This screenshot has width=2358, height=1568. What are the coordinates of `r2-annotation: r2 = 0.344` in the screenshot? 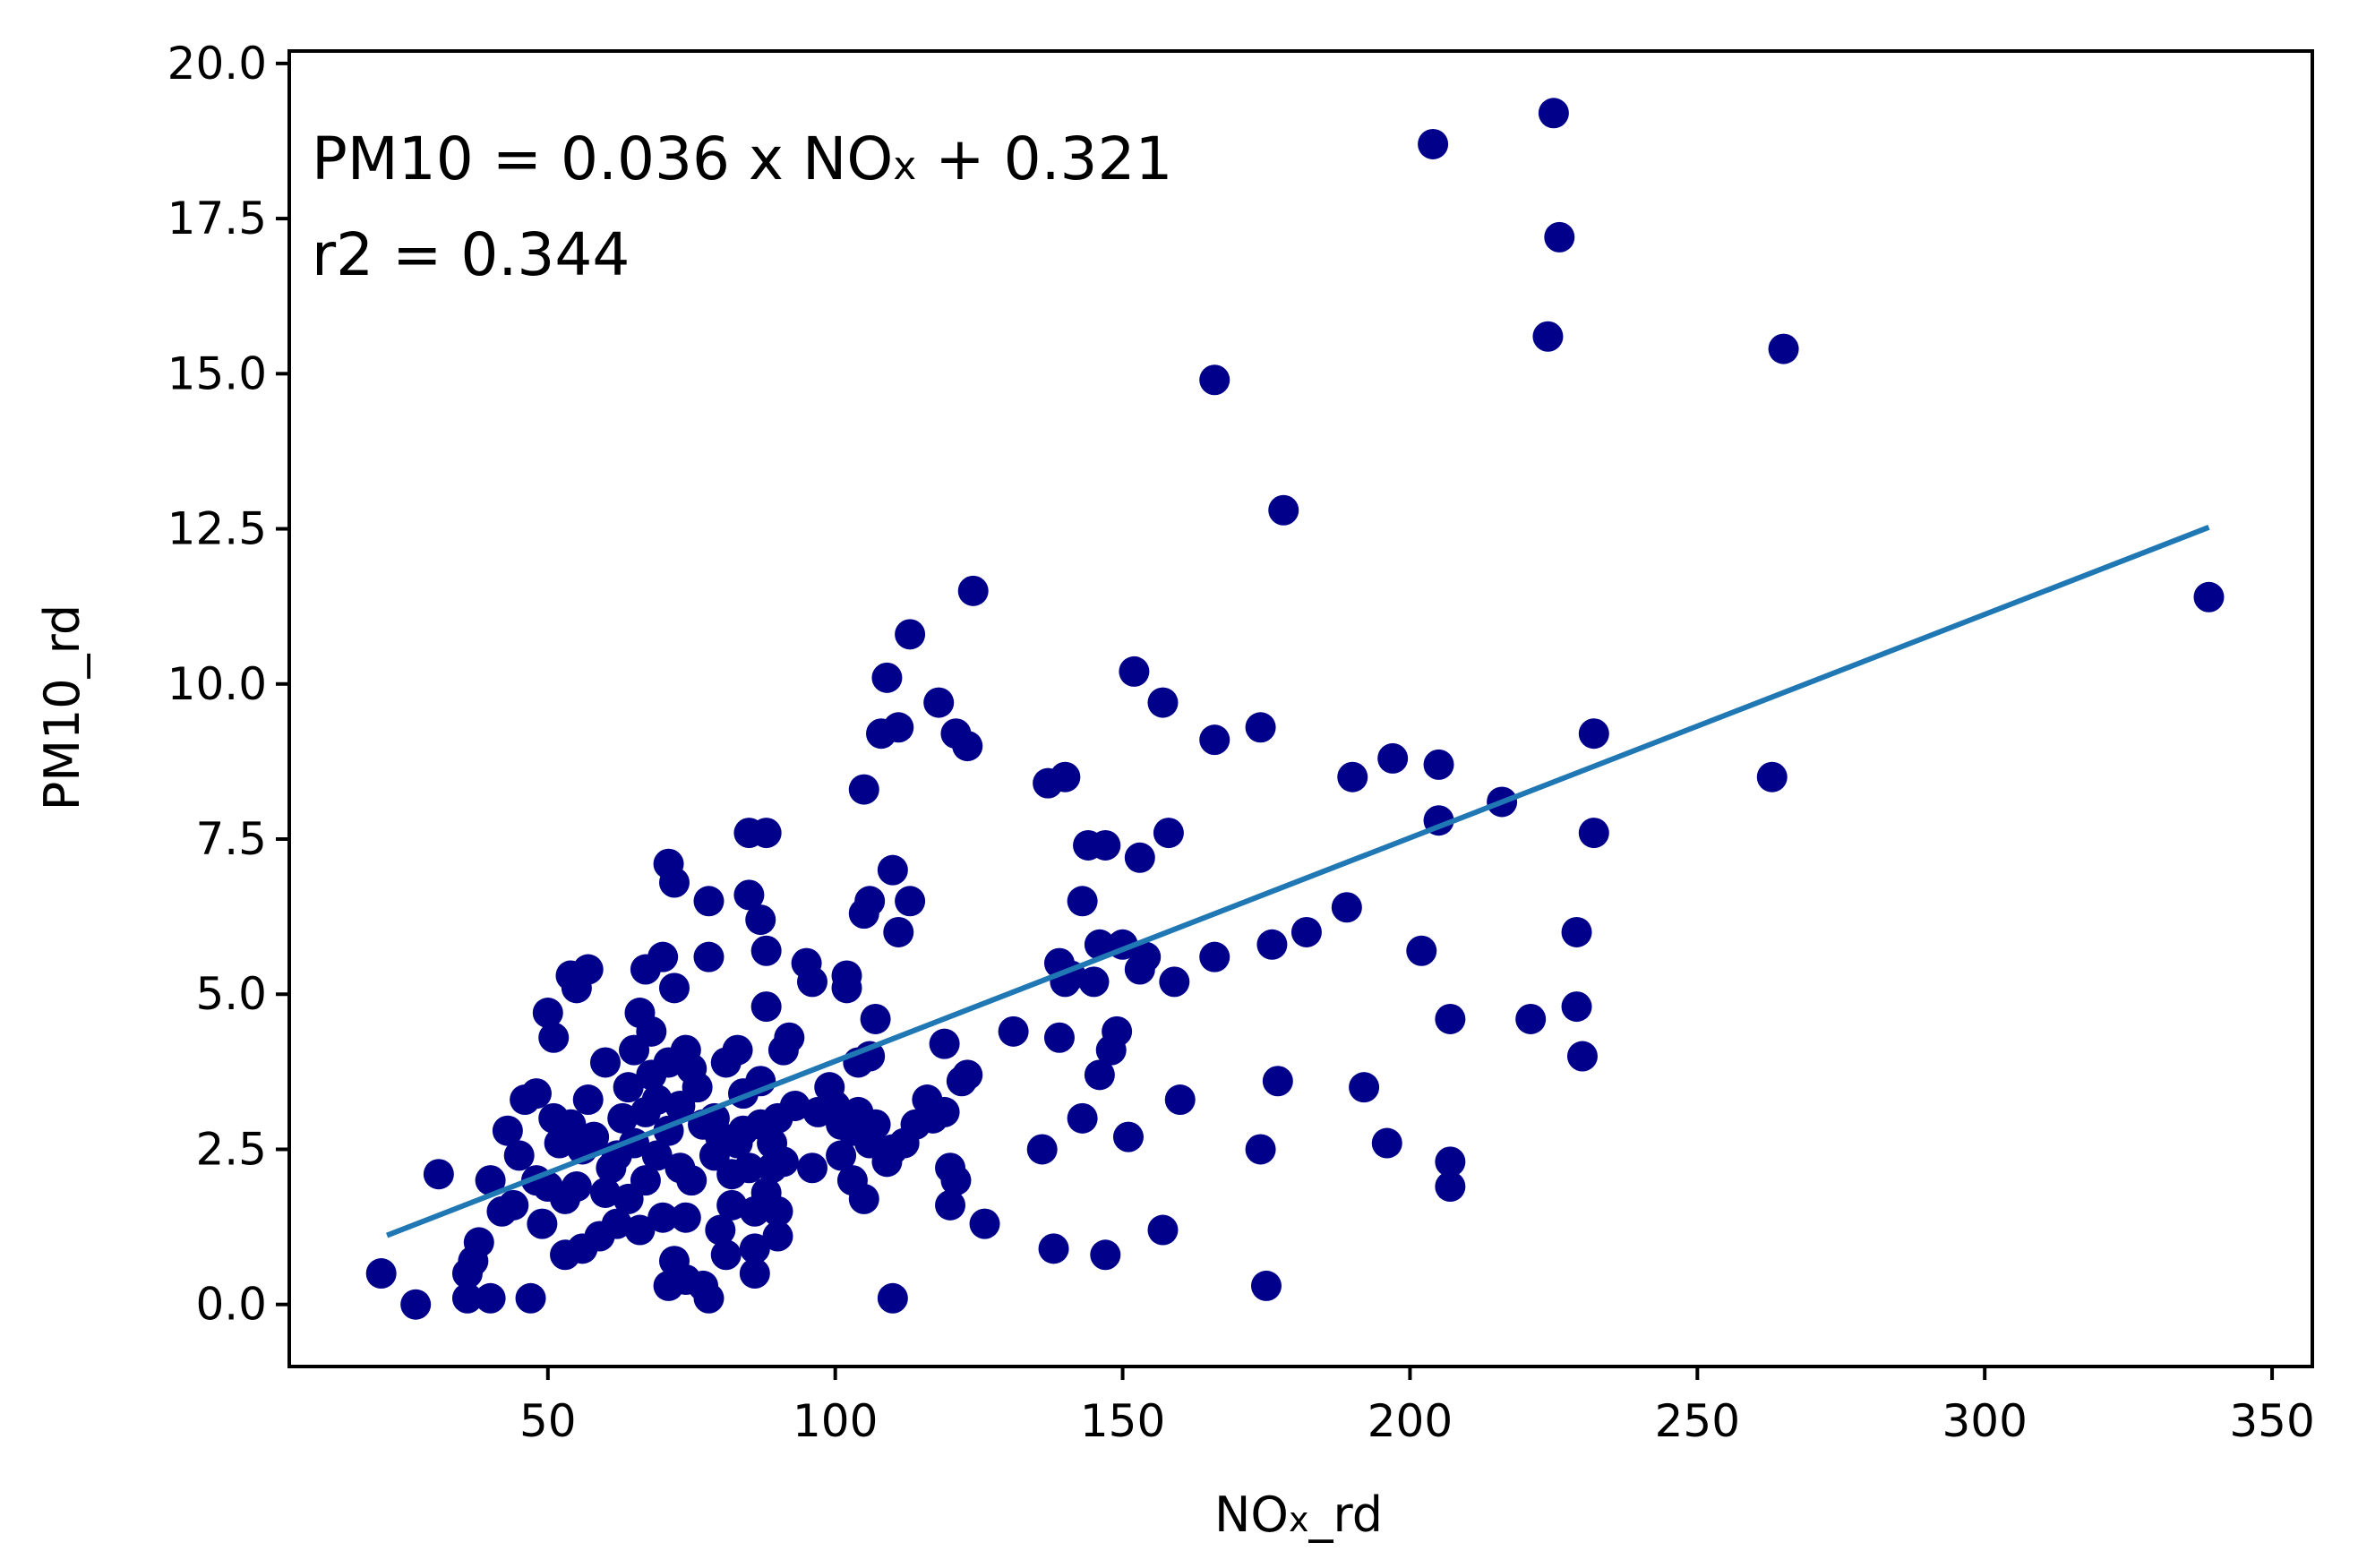 It's located at (471, 255).